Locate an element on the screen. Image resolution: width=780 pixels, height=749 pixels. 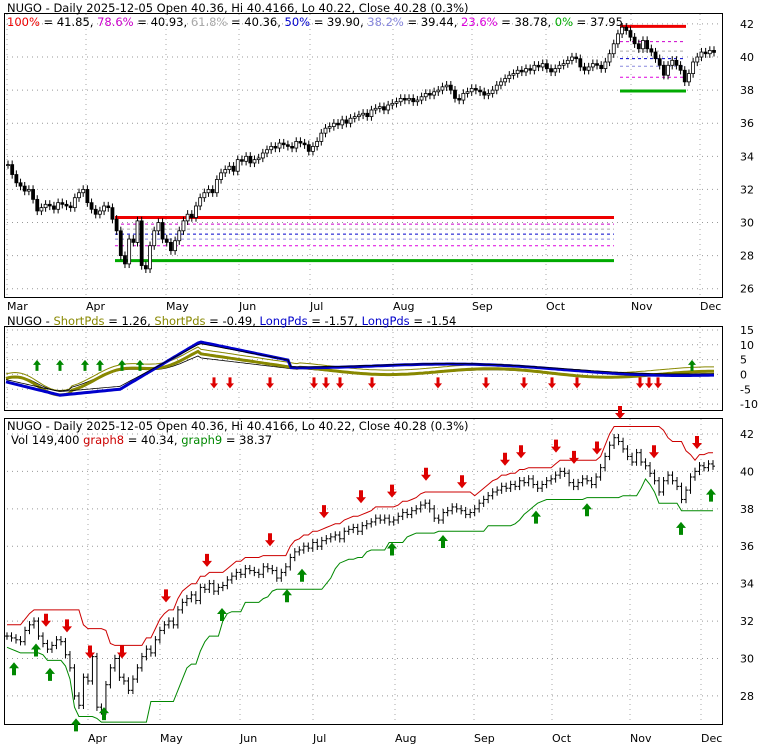
y-tick-label: 34 is located at coordinates (747, 584).